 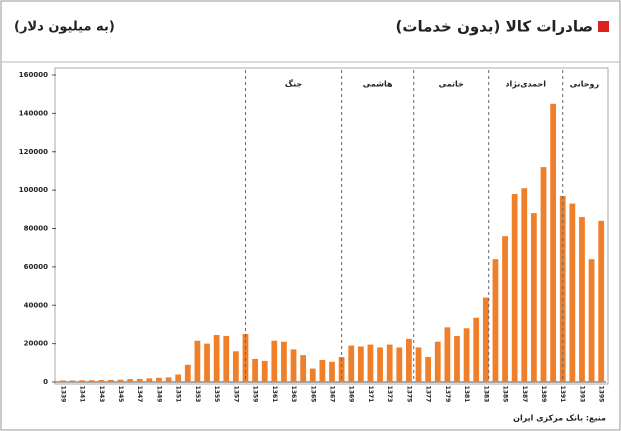 I want to click on x-tick-label: 1375, so click(x=408, y=394).